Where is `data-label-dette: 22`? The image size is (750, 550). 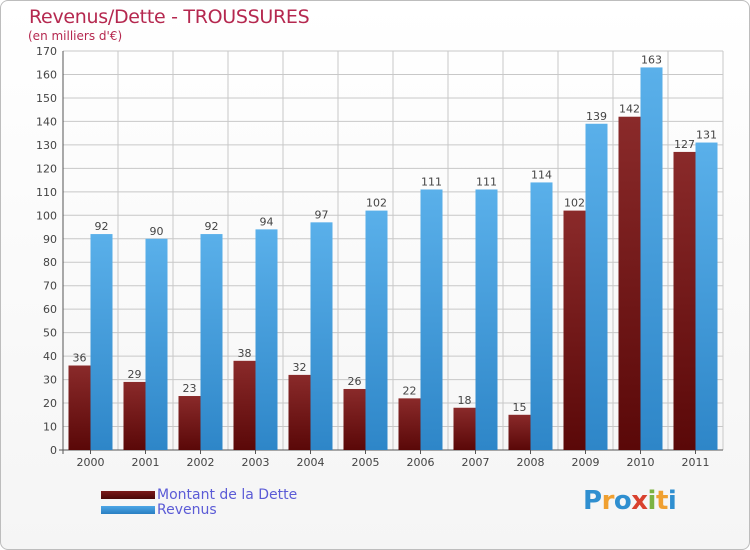 data-label-dette: 22 is located at coordinates (410, 390).